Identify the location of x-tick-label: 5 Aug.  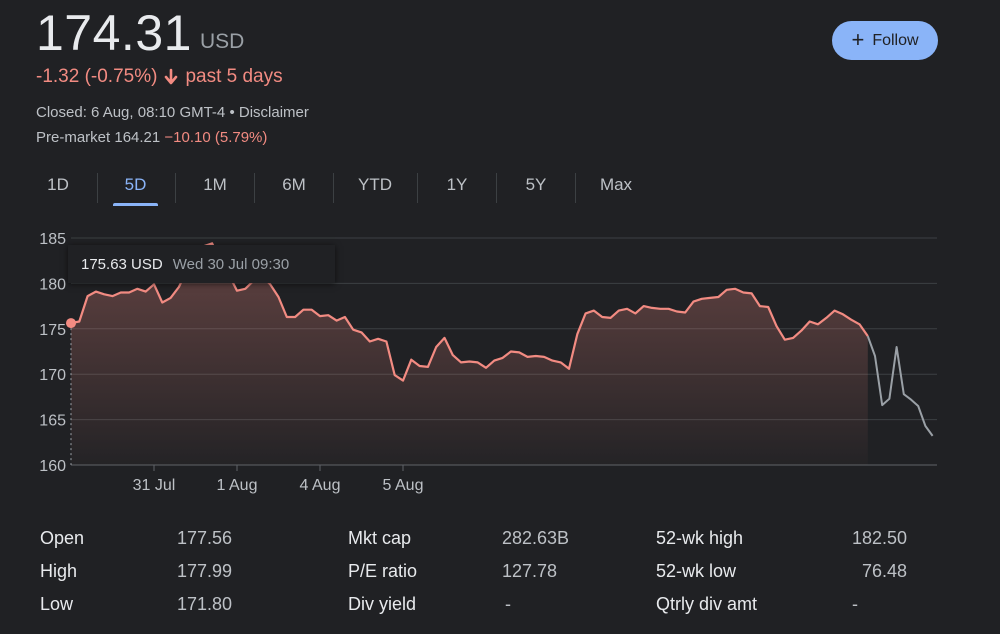
(403, 485).